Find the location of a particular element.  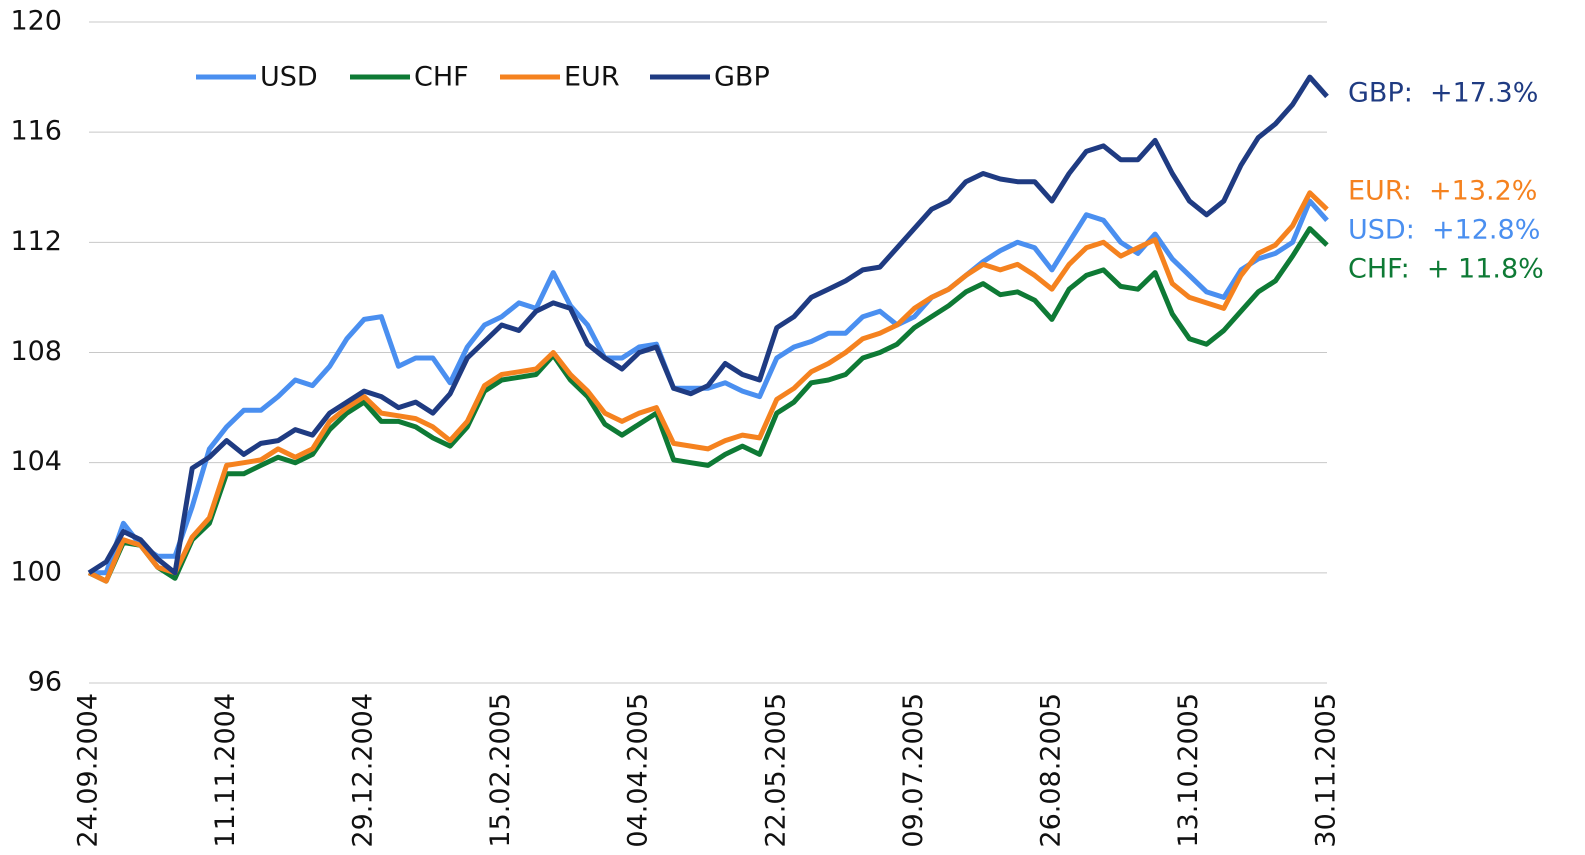

x-tick-label: 26.08.2005 is located at coordinates (1050, 770).